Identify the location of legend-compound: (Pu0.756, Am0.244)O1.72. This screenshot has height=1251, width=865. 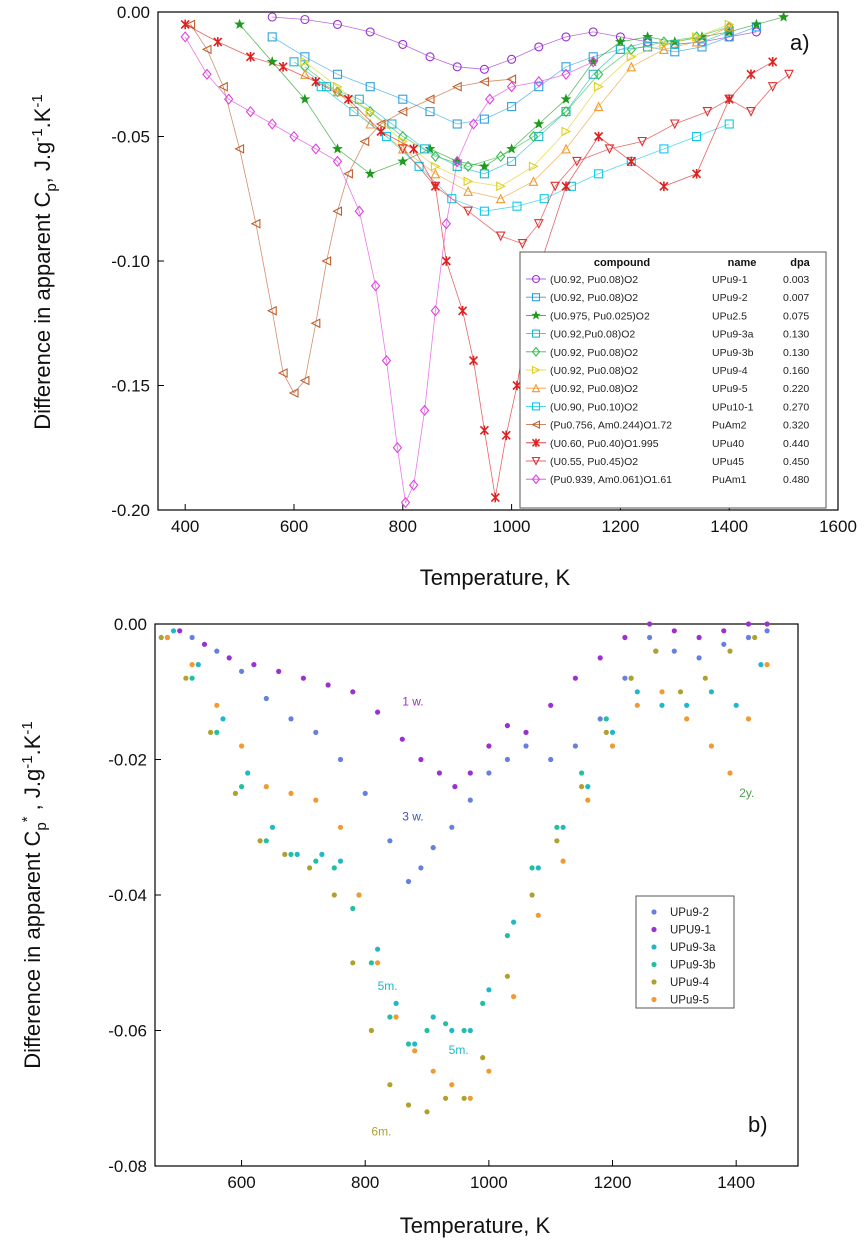
(611, 426).